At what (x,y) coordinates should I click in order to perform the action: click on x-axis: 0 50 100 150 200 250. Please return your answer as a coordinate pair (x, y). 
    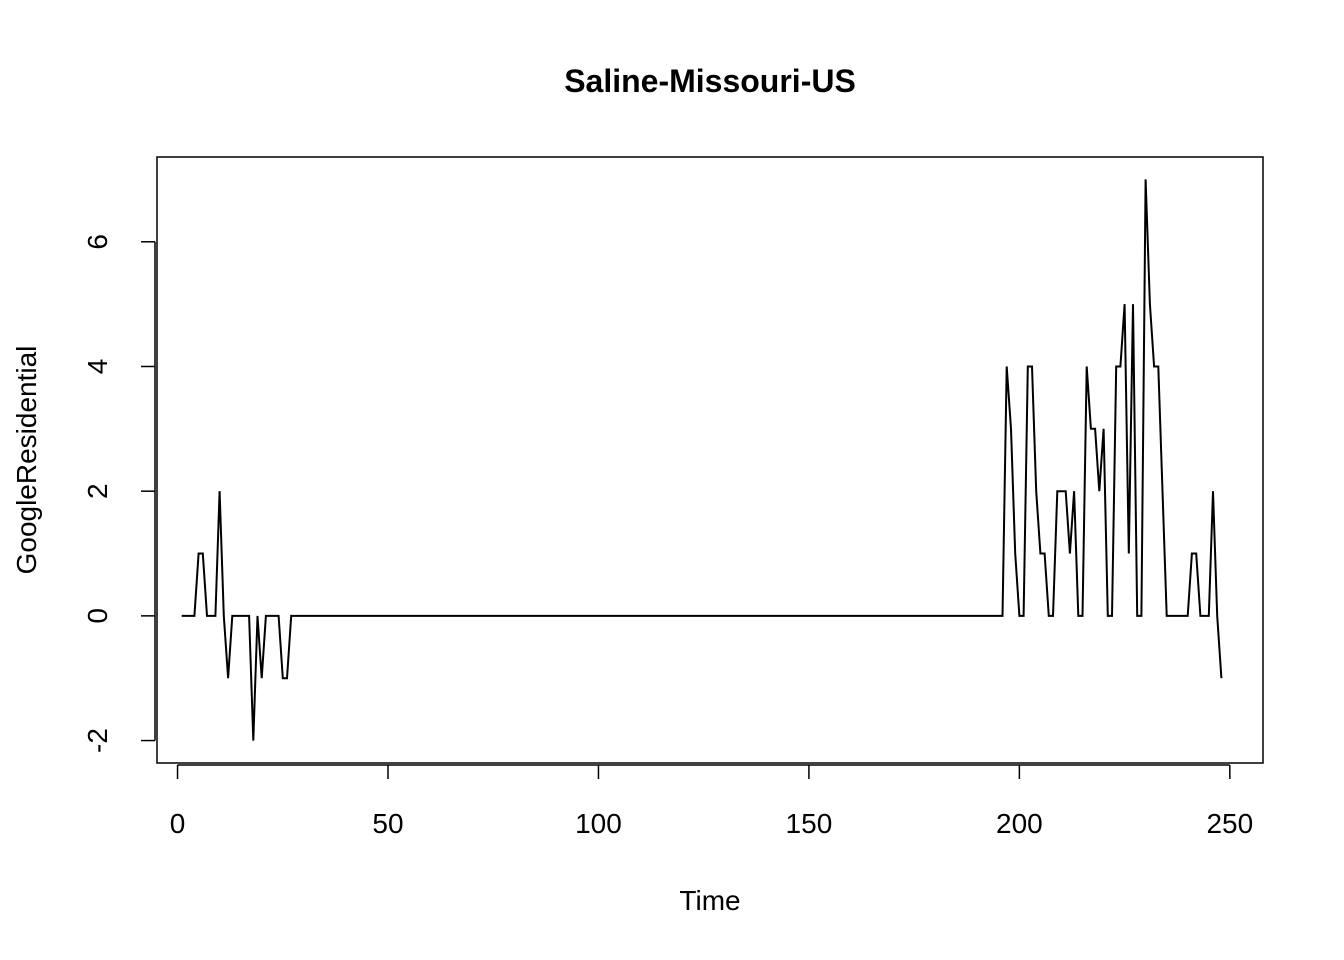
    Looking at the image, I should click on (711, 801).